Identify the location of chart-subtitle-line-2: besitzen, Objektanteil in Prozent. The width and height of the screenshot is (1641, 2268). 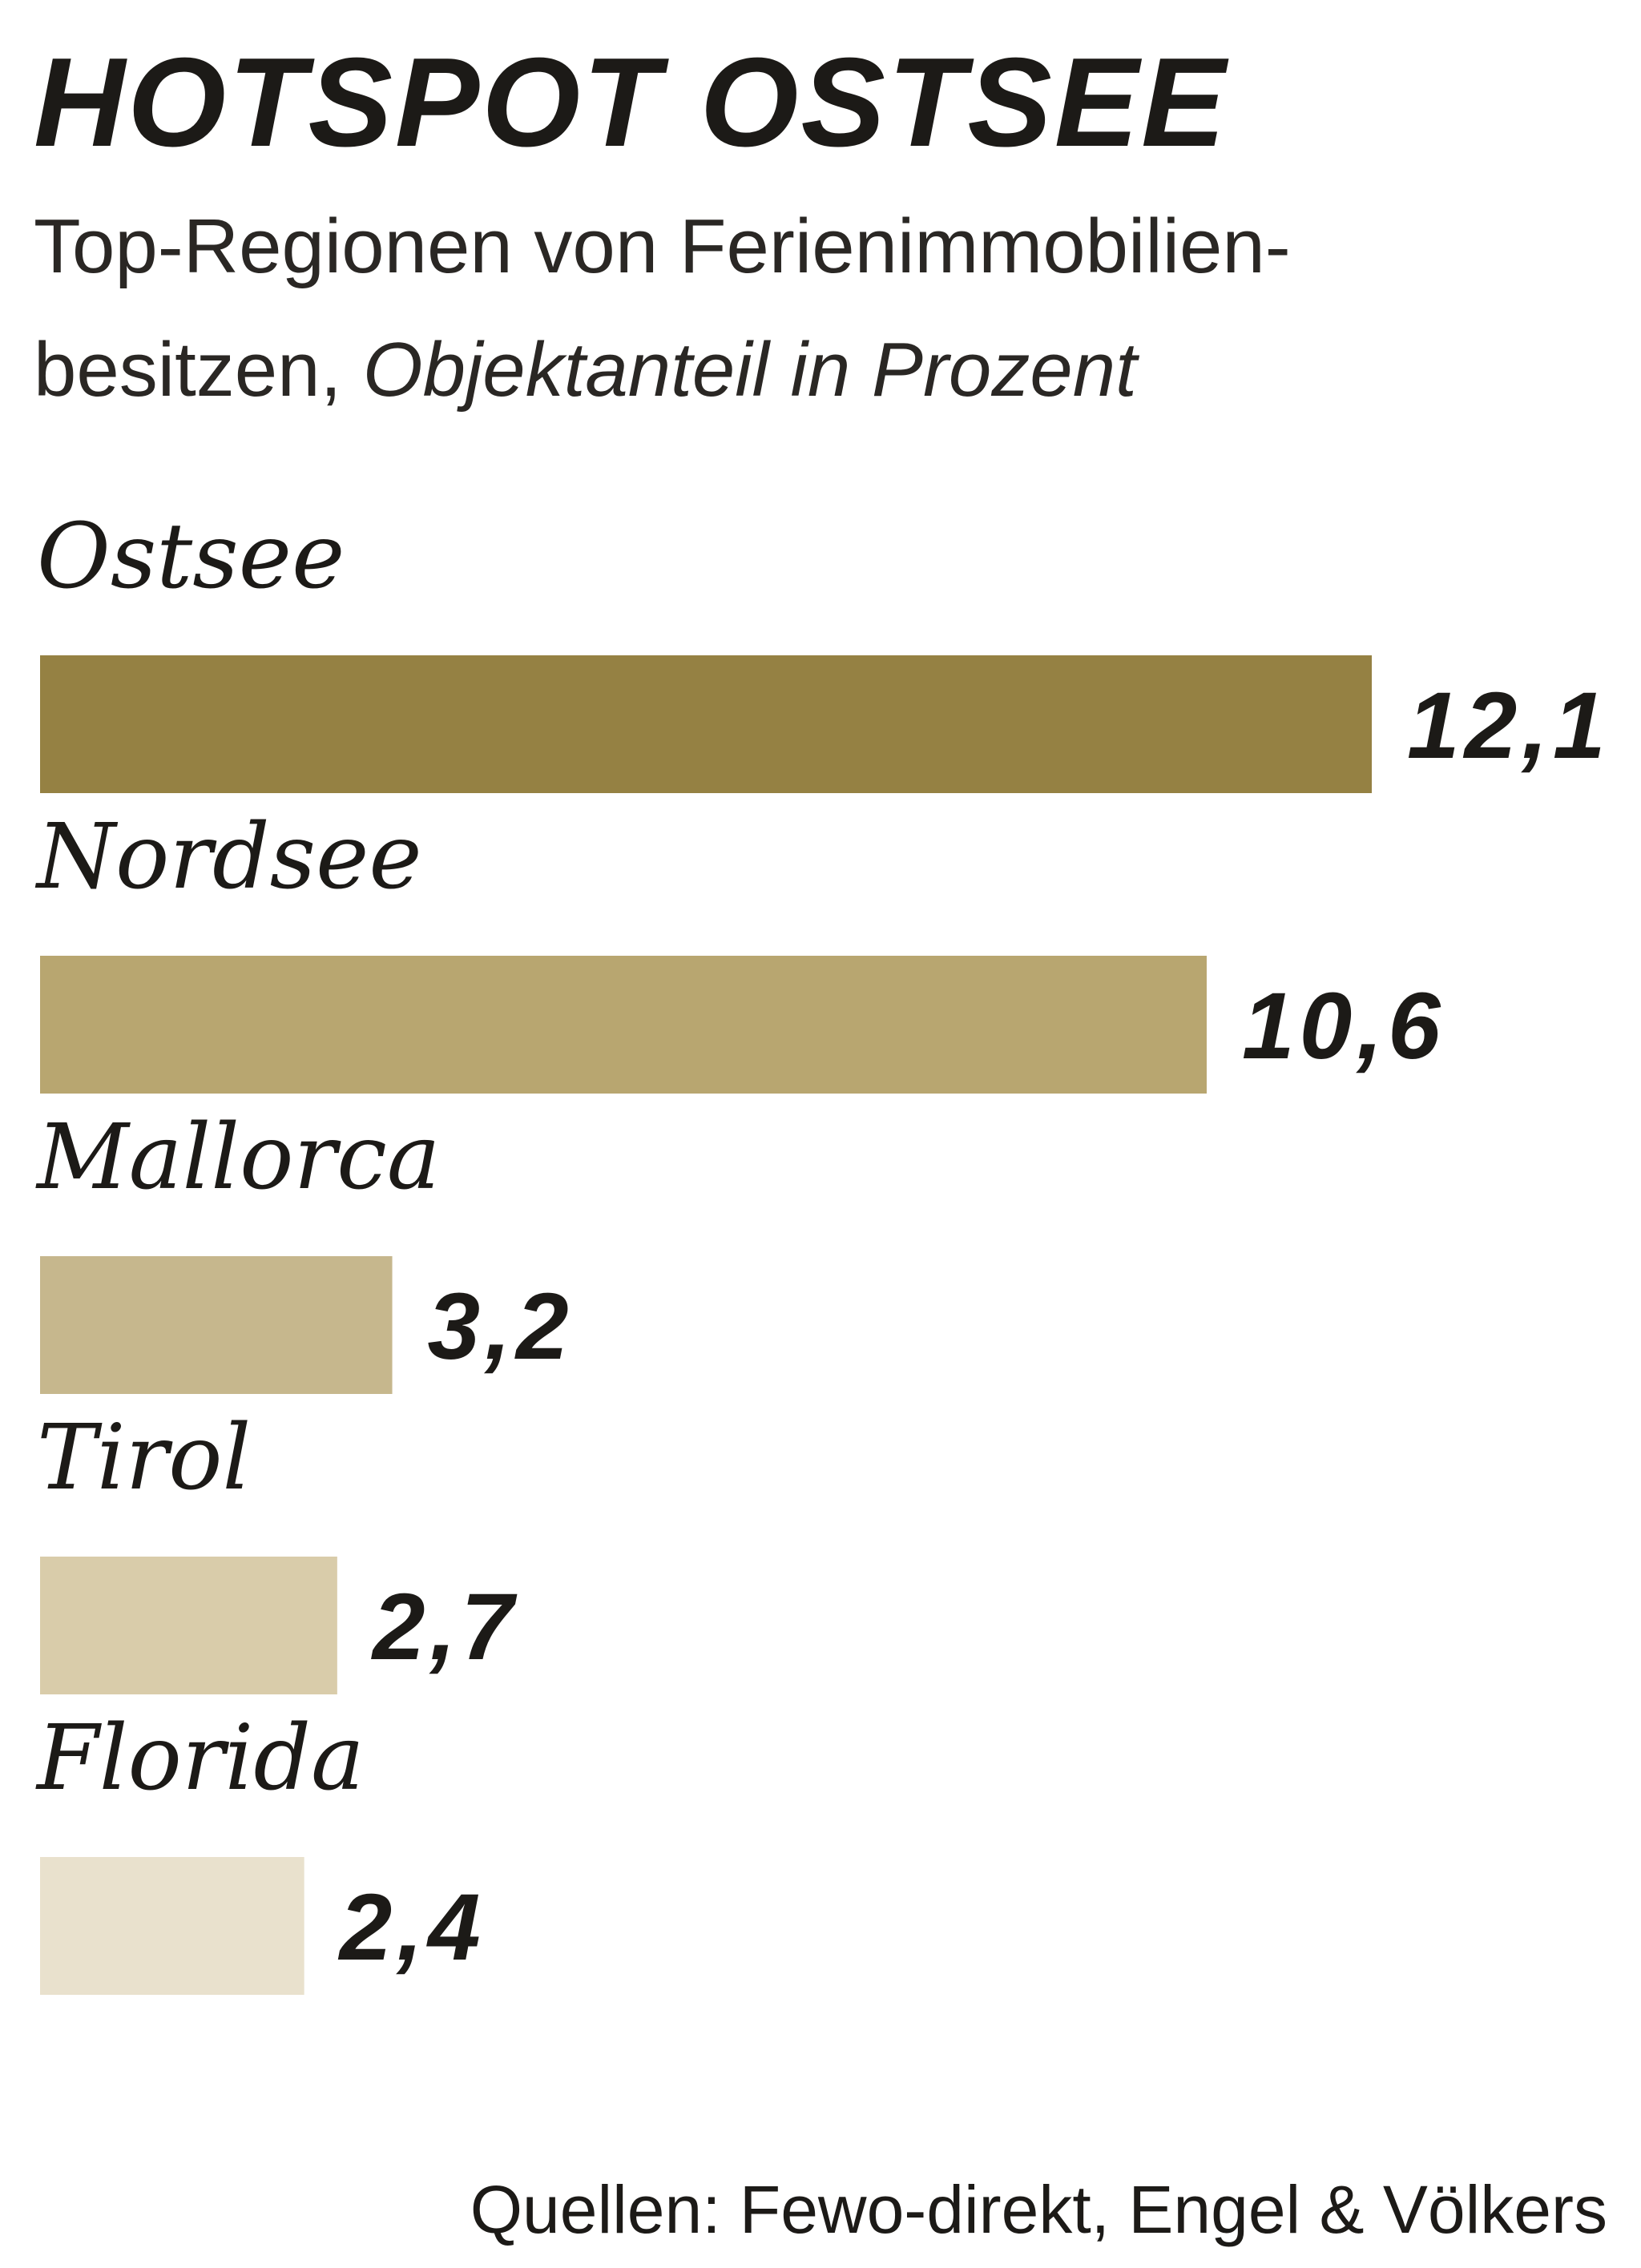
(587, 370).